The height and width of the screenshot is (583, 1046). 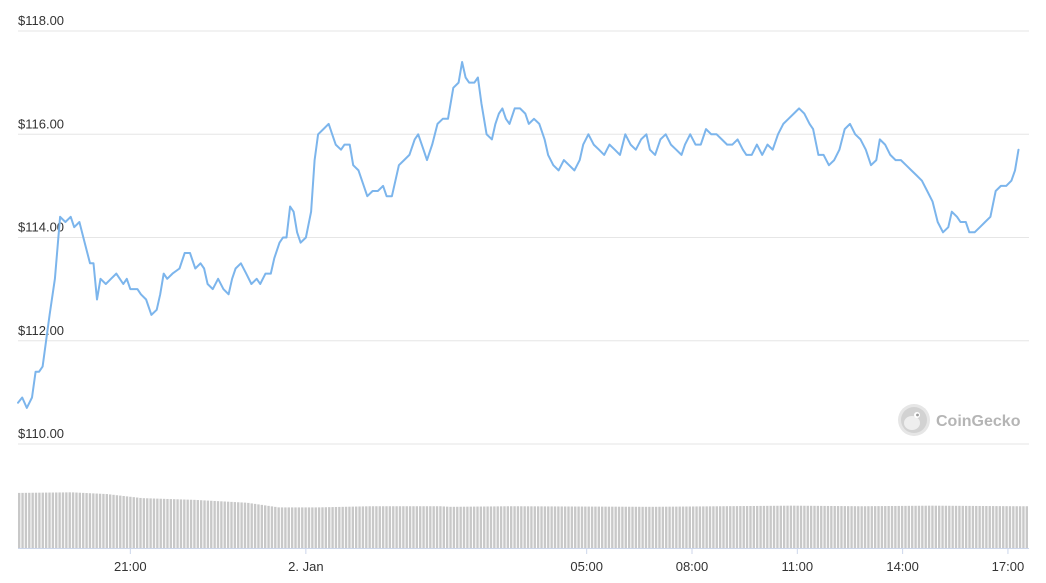 I want to click on coingecko-watermark: CoinGecko, so click(x=959, y=420).